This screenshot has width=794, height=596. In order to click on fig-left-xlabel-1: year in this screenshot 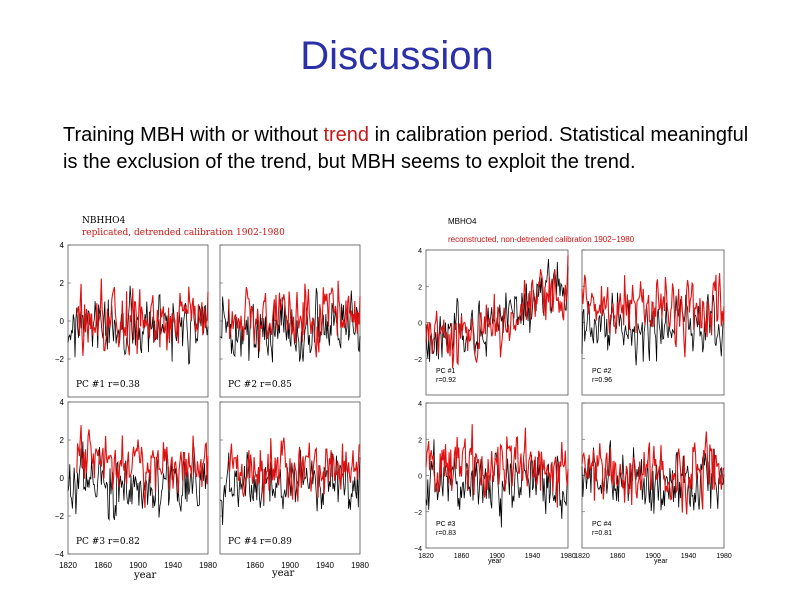, I will do `click(145, 575)`.